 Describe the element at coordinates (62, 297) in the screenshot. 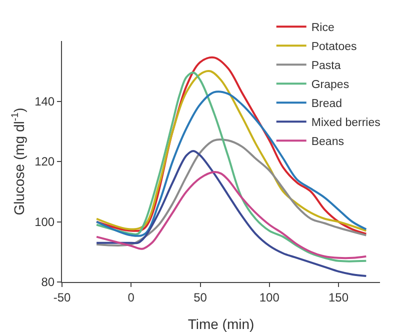

I see `x-tick-label: -50` at that location.